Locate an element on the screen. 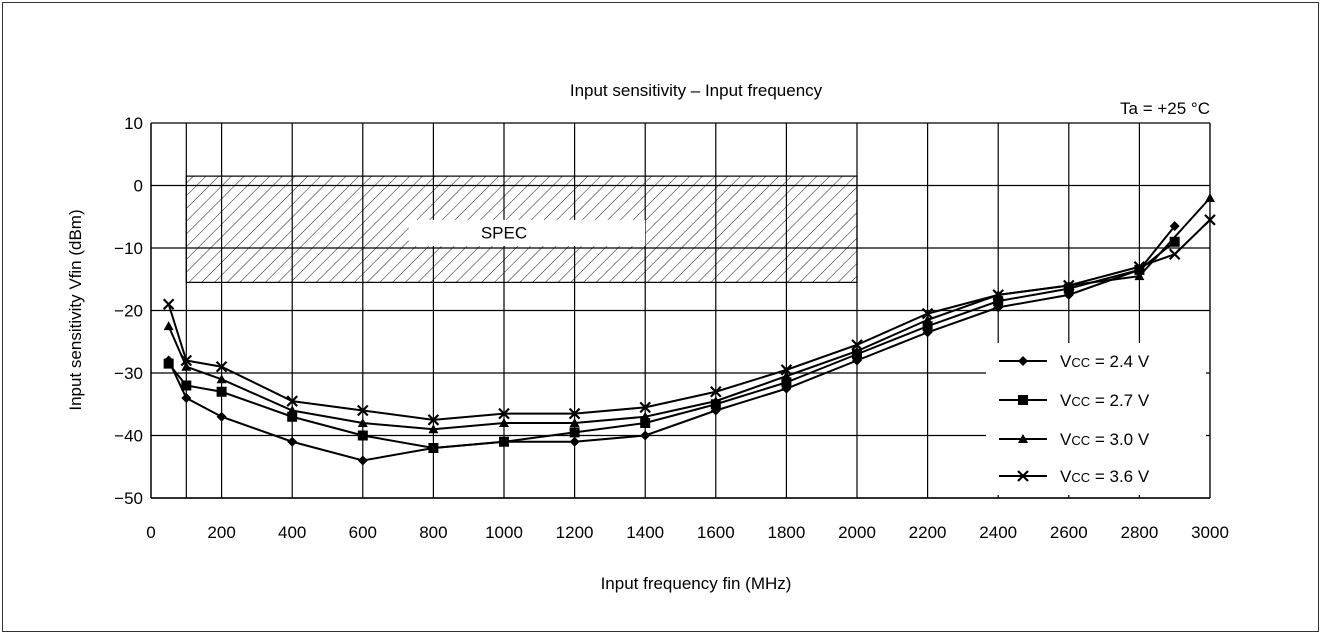 The width and height of the screenshot is (1323, 636). x-tick-label: 200 is located at coordinates (221, 532).